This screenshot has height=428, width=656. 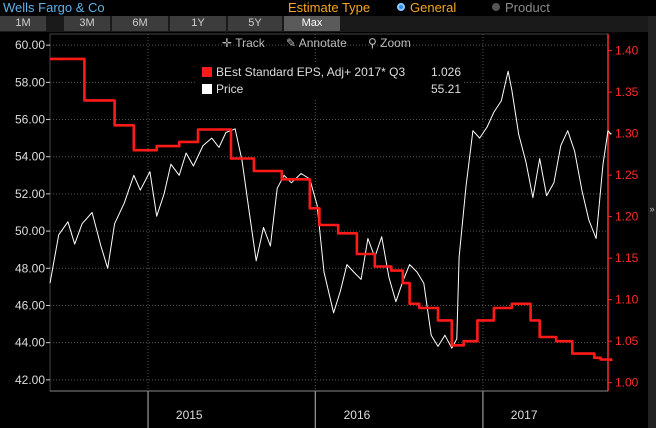 I want to click on legend-price: Price 55.21, so click(x=330, y=89).